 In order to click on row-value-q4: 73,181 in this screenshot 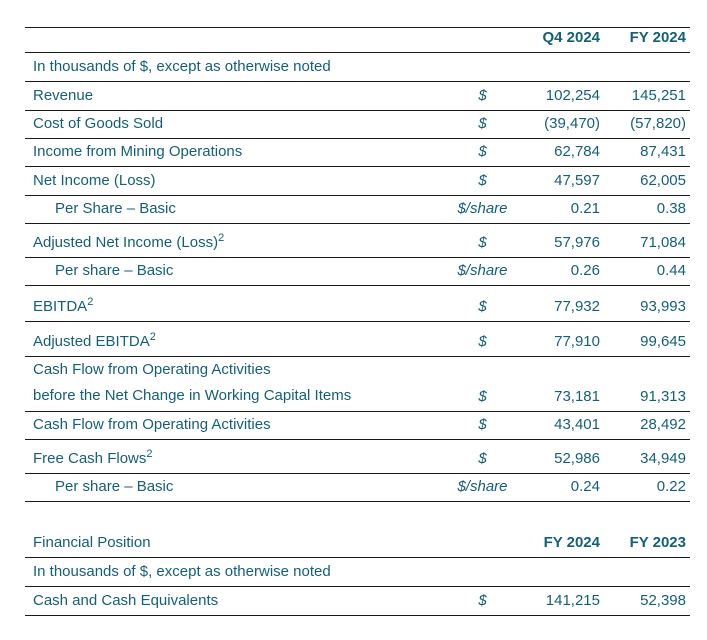, I will do `click(577, 396)`.